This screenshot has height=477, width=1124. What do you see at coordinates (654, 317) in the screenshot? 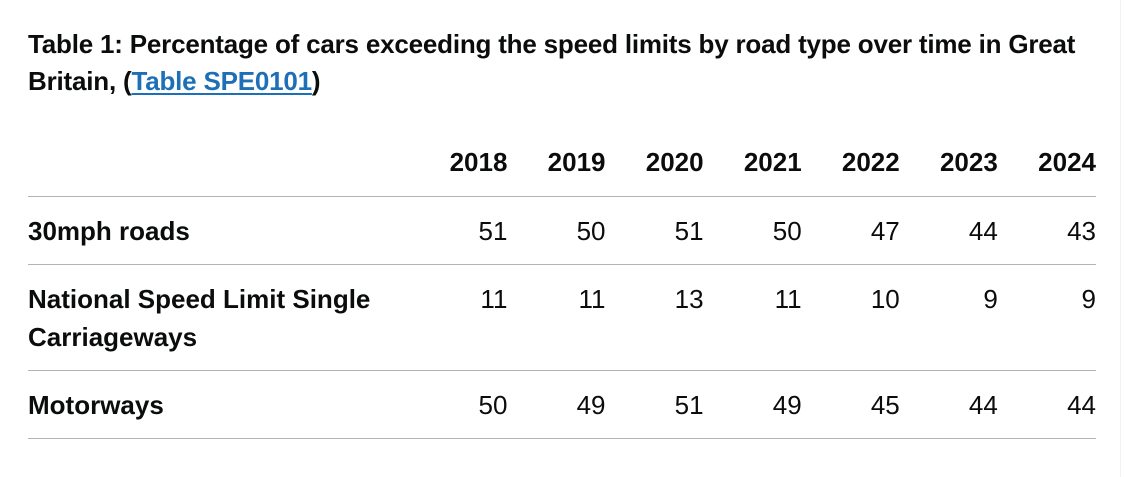
I see `table-cell: 13` at bounding box center [654, 317].